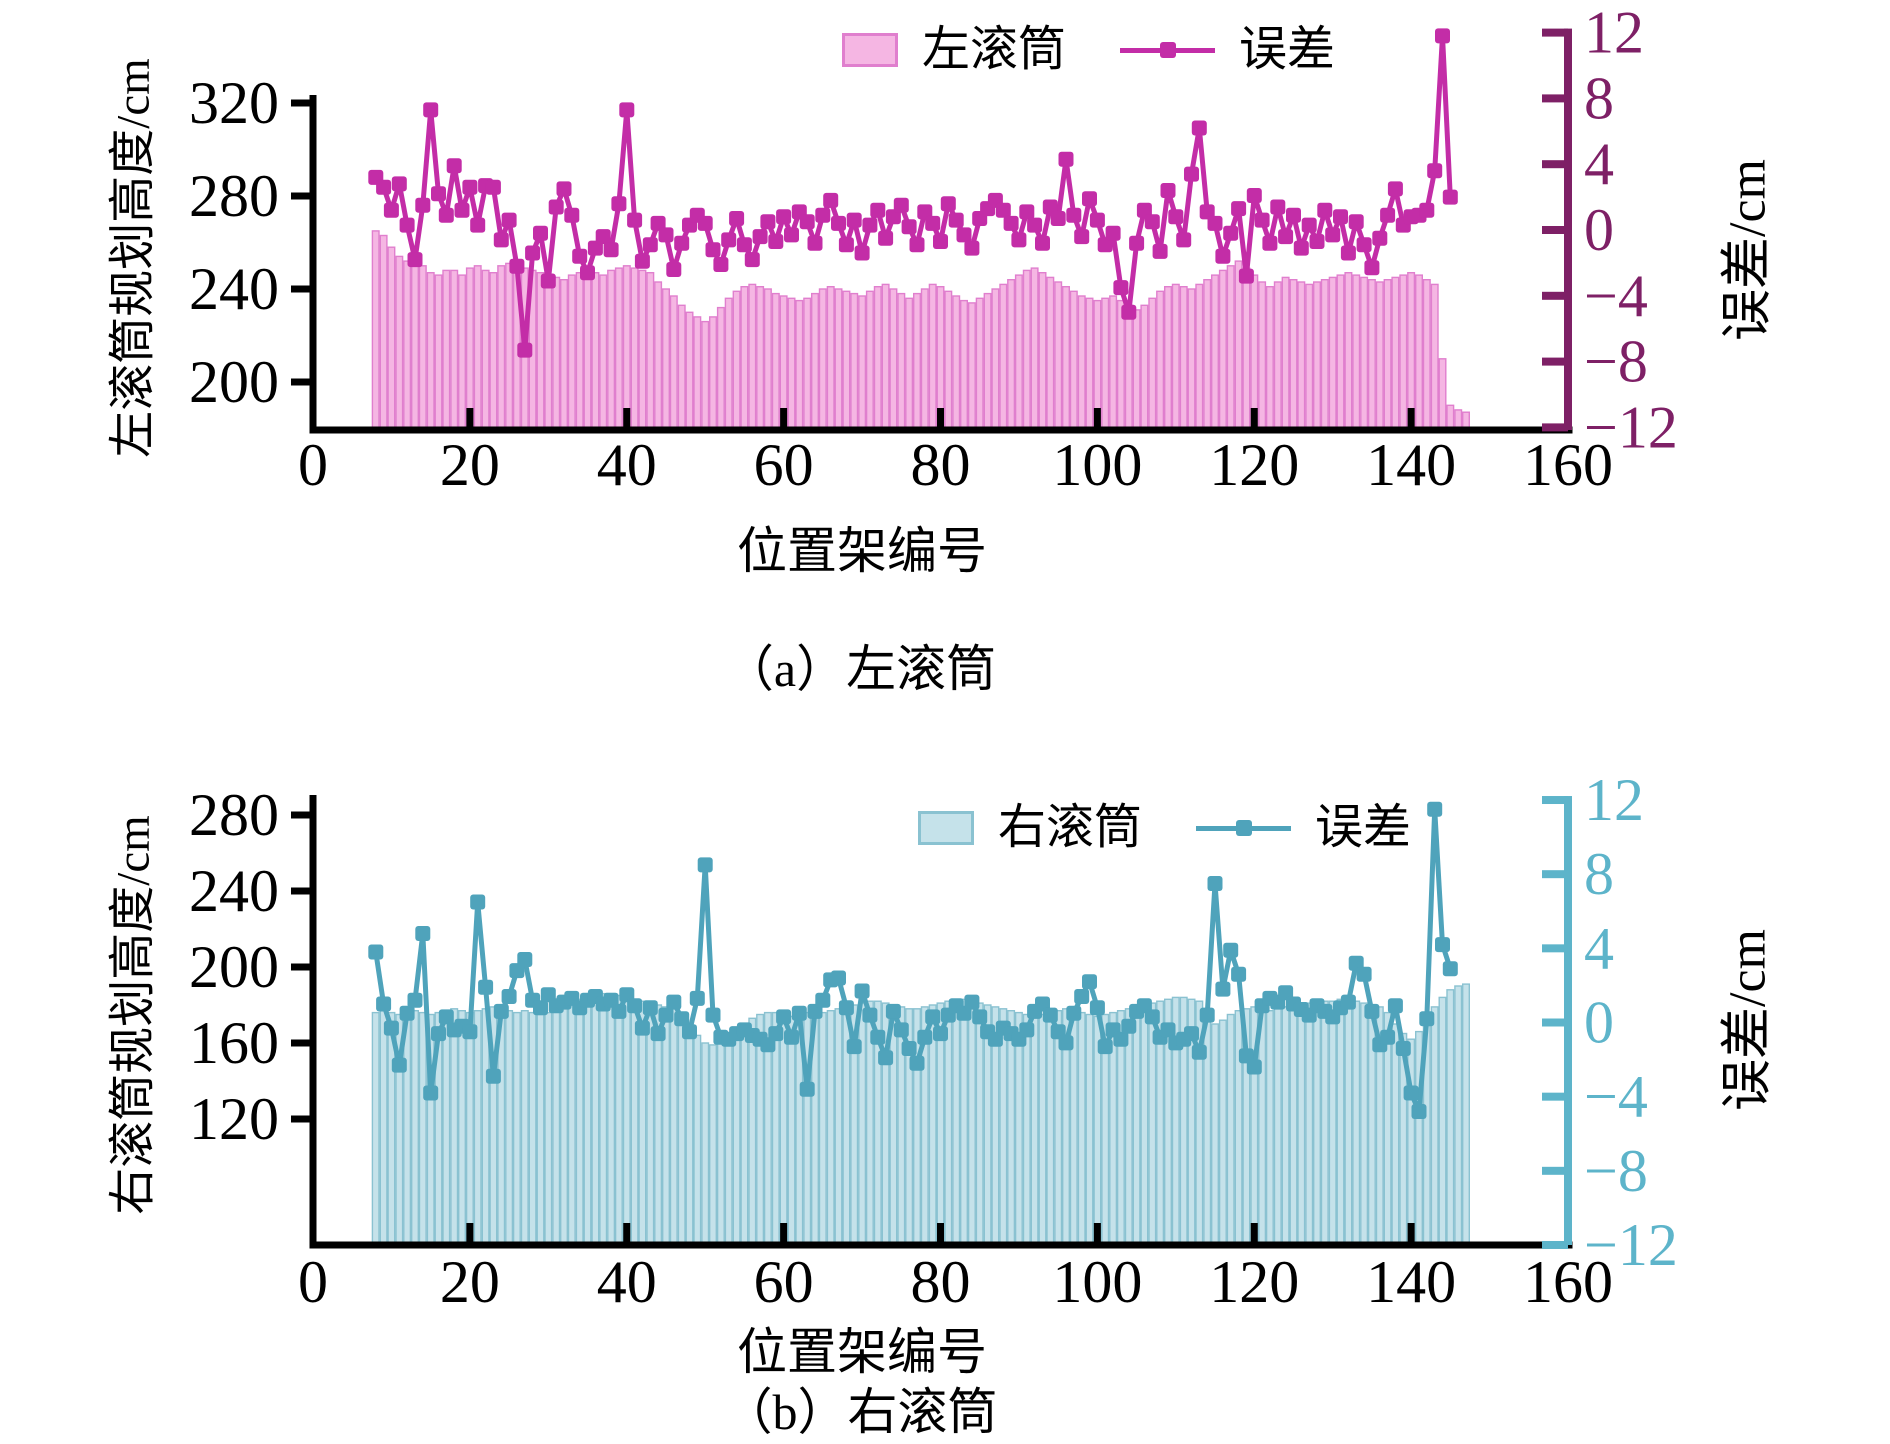  What do you see at coordinates (313, 1282) in the screenshot?
I see `x-tick-label: 0` at bounding box center [313, 1282].